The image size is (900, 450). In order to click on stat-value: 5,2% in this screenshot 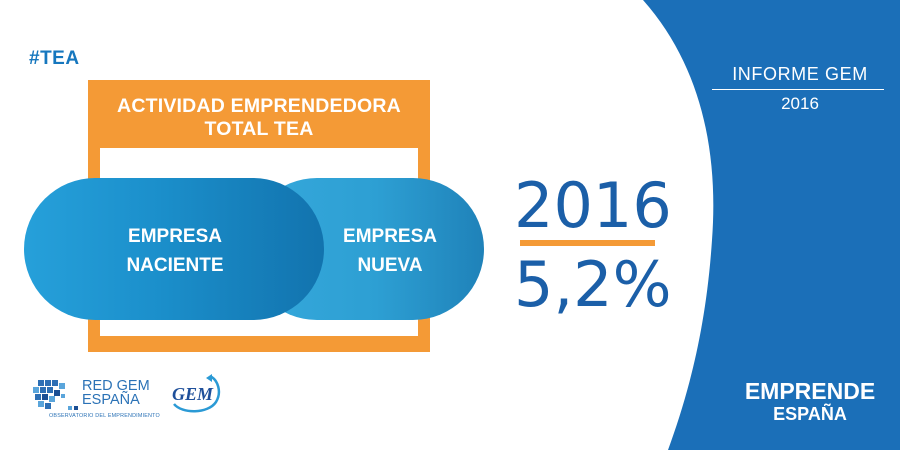, I will do `click(593, 284)`.